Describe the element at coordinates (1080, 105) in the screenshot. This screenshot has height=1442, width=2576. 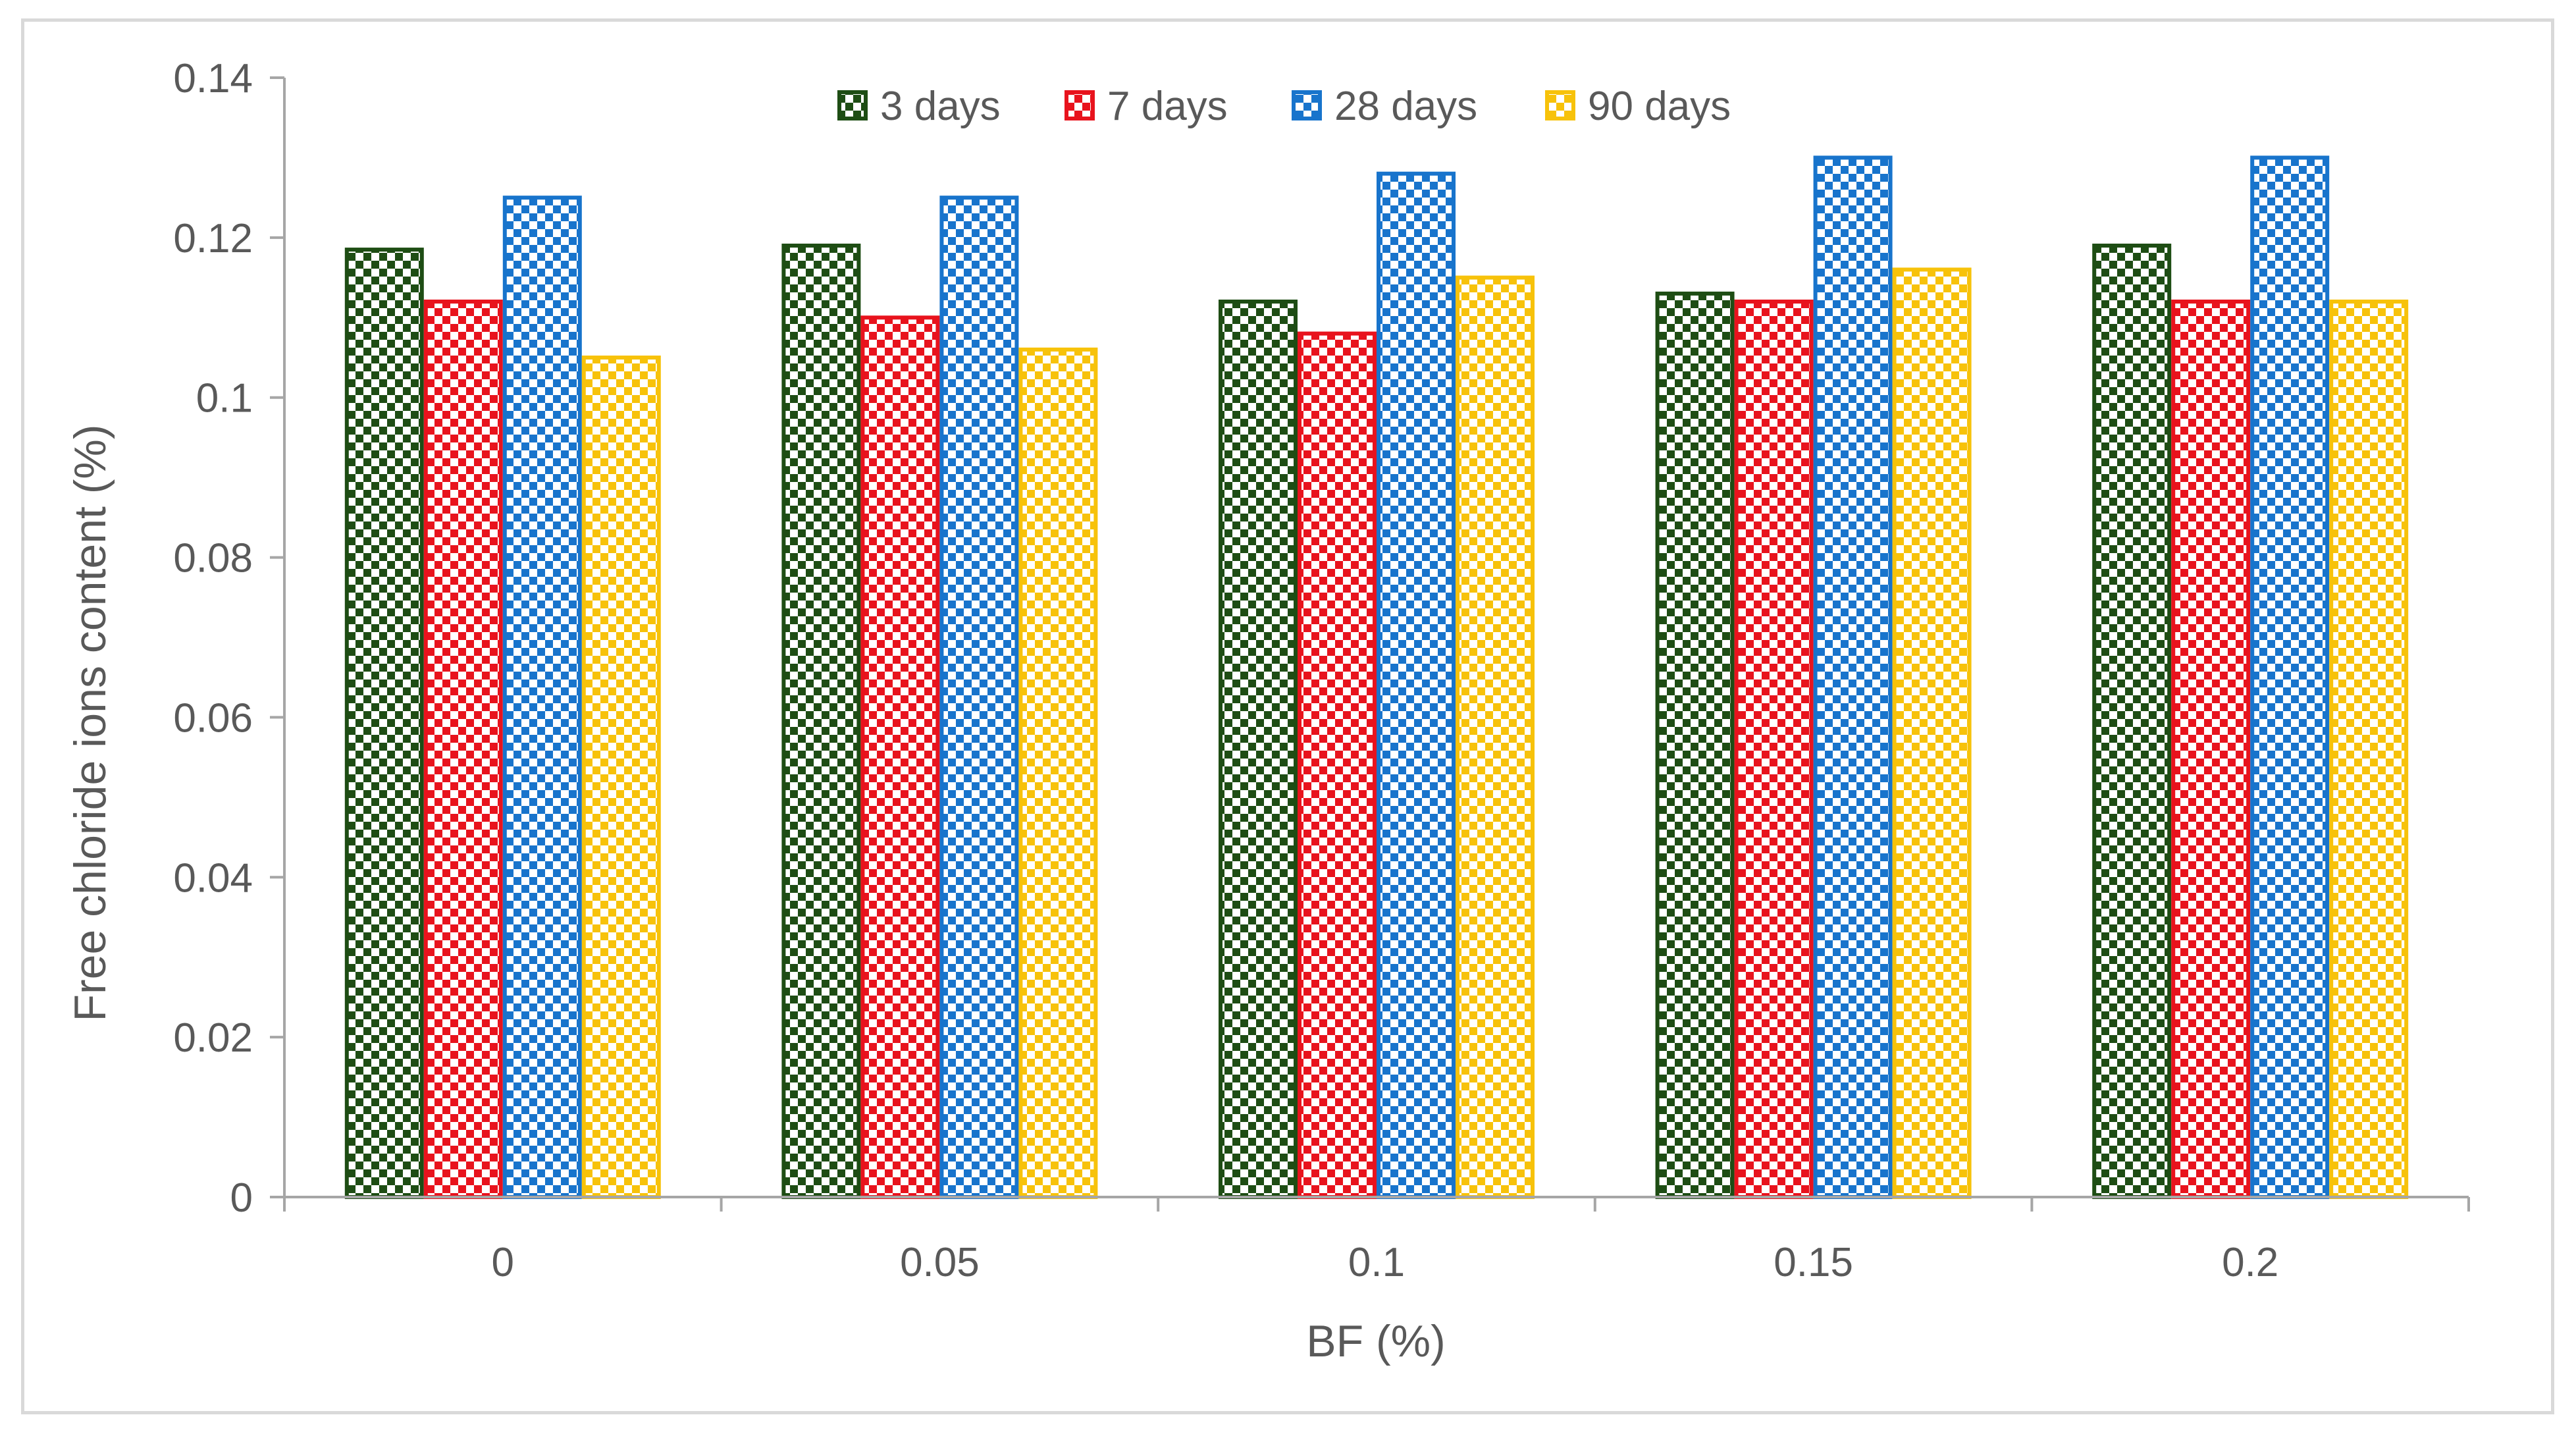
I see `legend-swatch-7-days` at that location.